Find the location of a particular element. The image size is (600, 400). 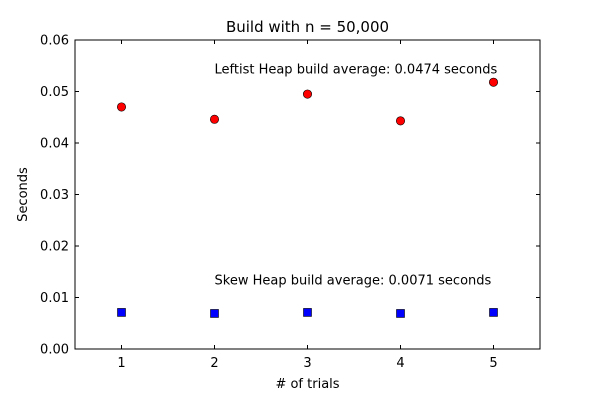

y-tick-label: 0.05 is located at coordinates (54, 92).